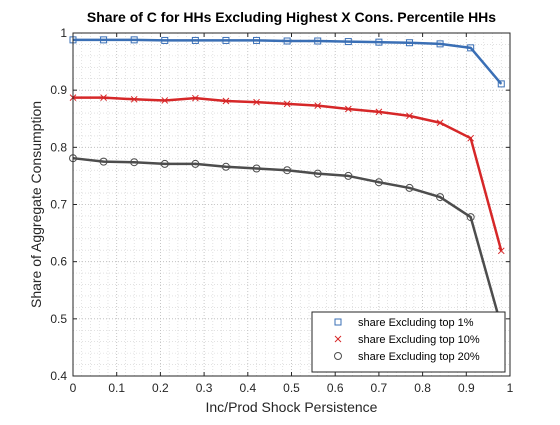  What do you see at coordinates (379, 388) in the screenshot?
I see `x-tick-label: 0.7` at bounding box center [379, 388].